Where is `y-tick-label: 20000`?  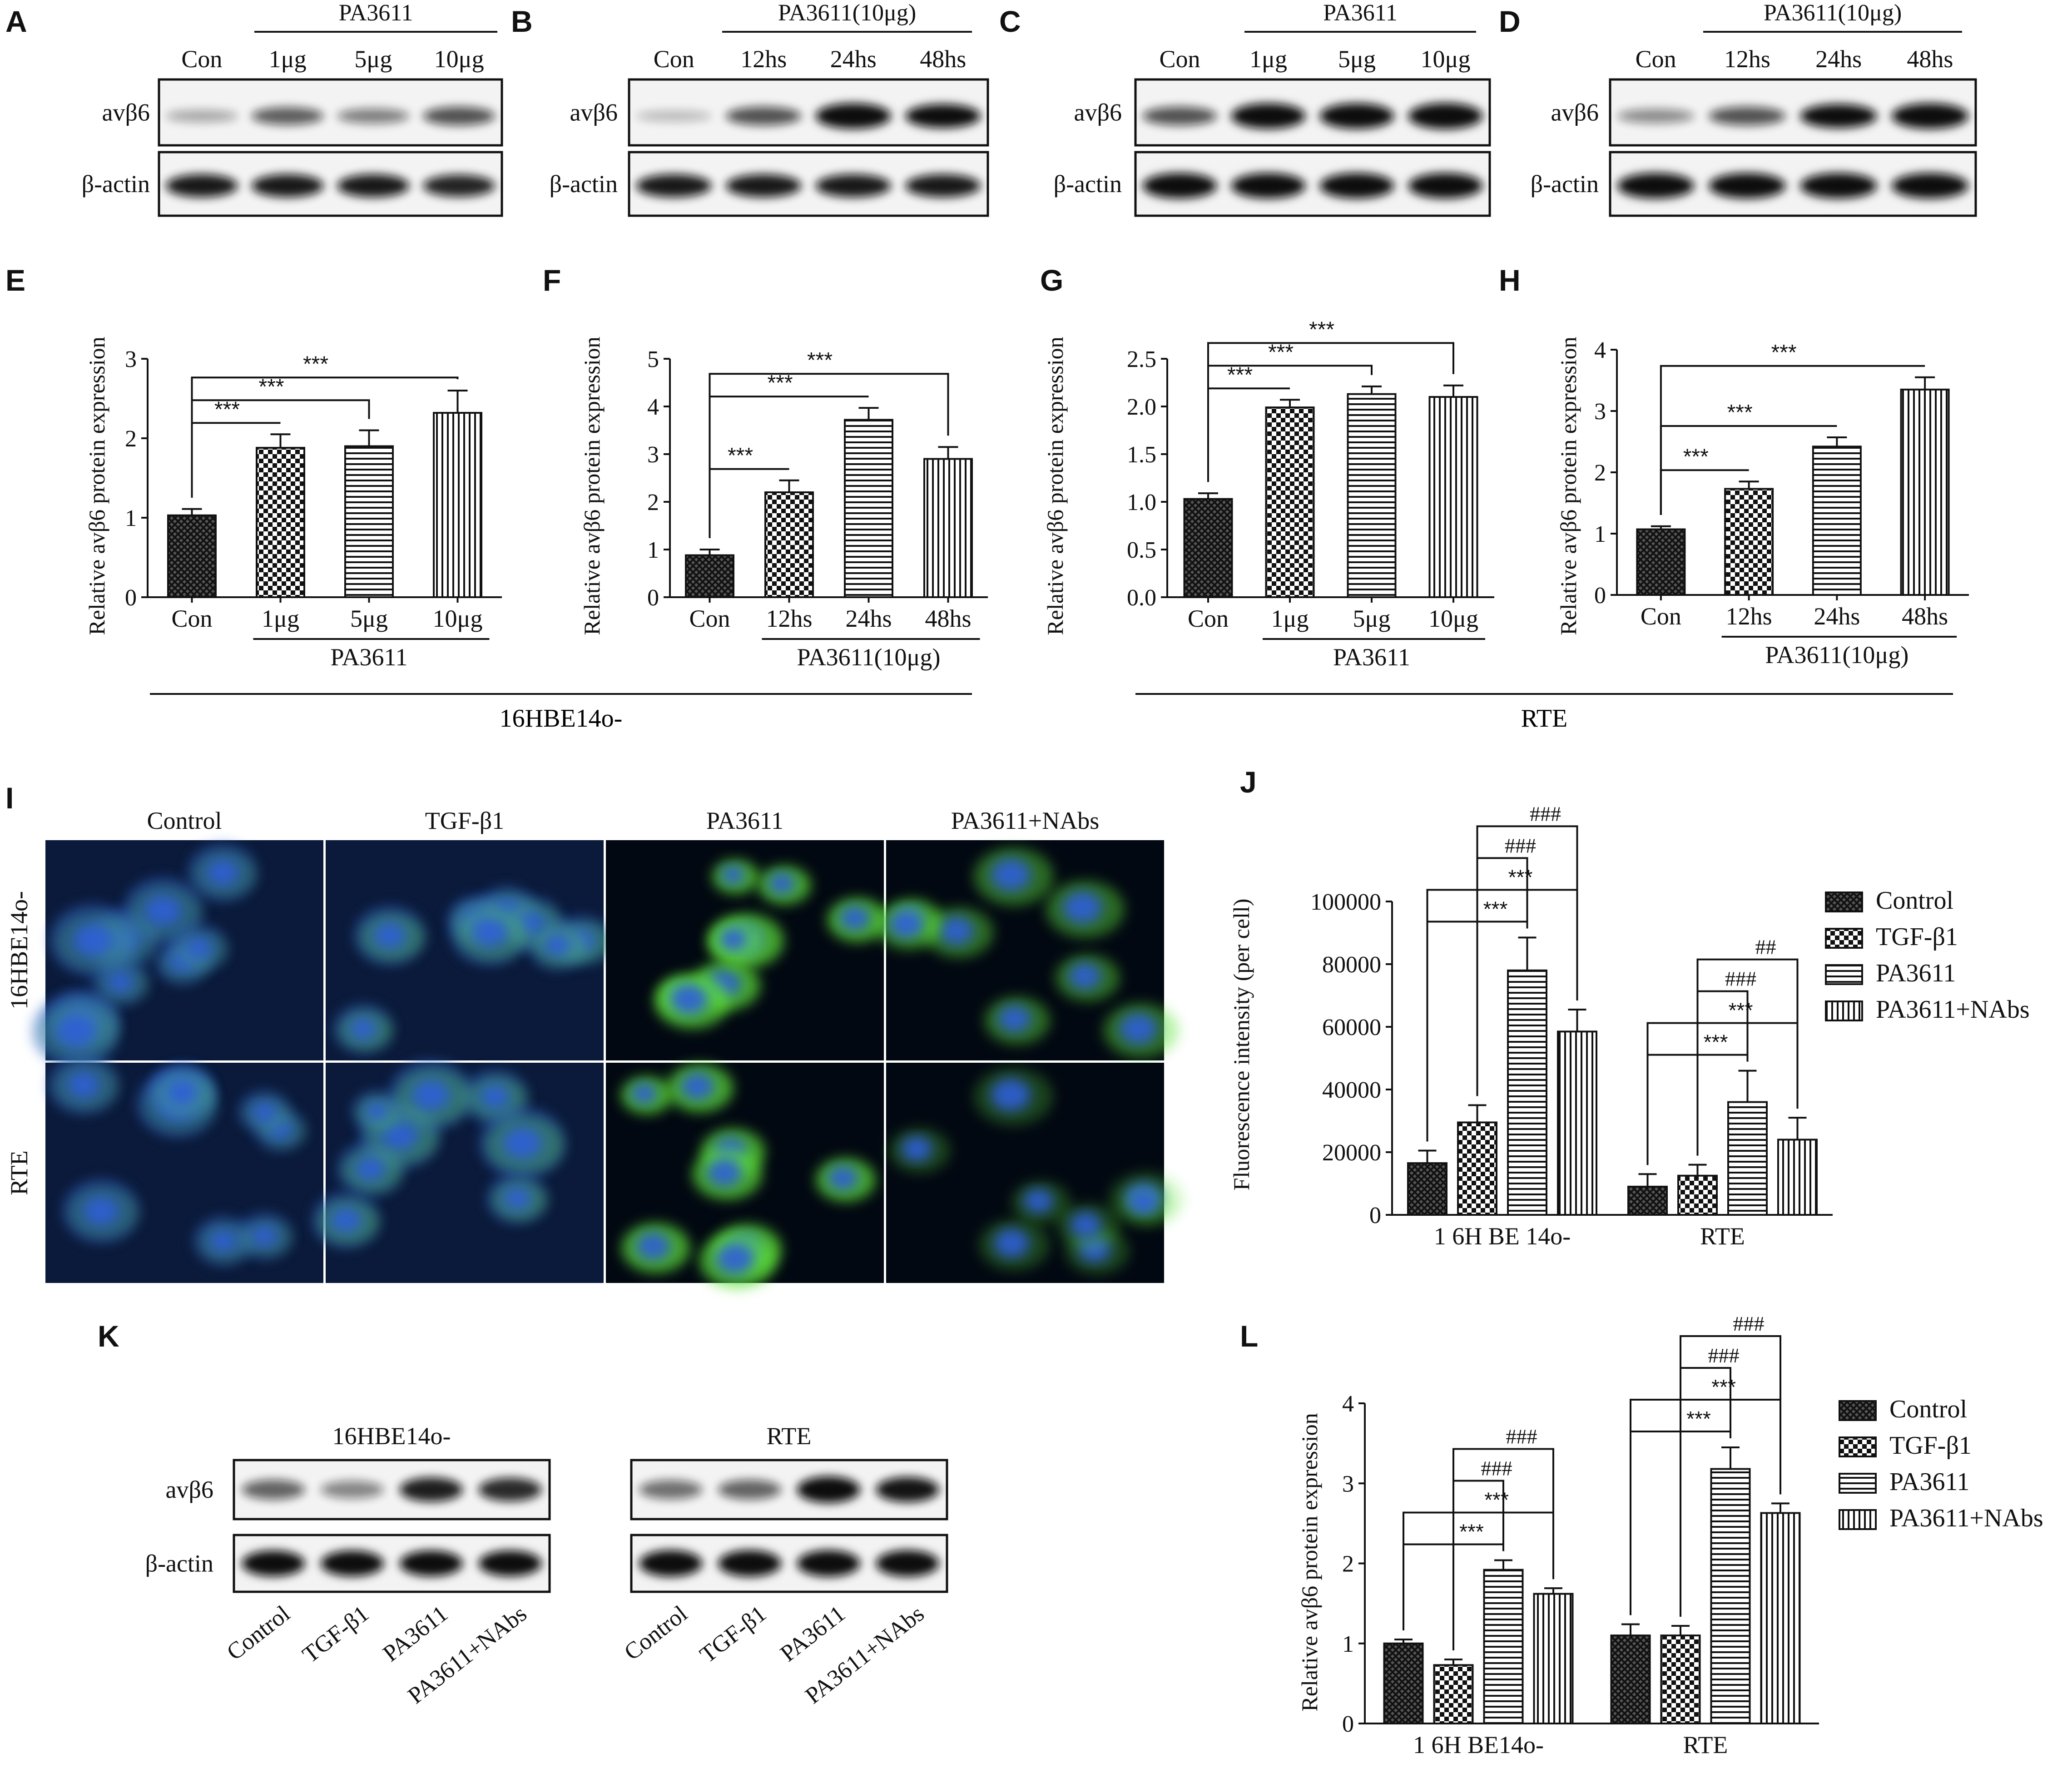
y-tick-label: 20000 is located at coordinates (1351, 1153).